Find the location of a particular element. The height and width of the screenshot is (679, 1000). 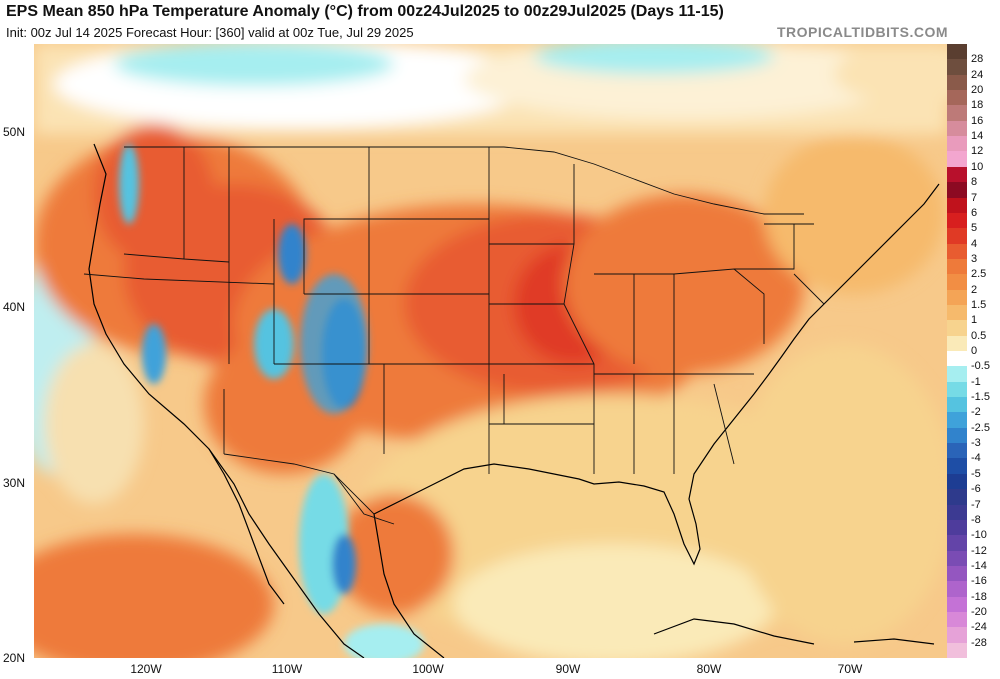

colorbar-label: 16 is located at coordinates (977, 120).